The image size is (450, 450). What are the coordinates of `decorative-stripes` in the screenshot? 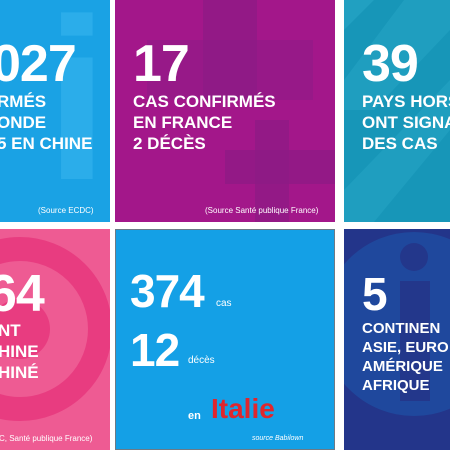 It's located at (397, 111).